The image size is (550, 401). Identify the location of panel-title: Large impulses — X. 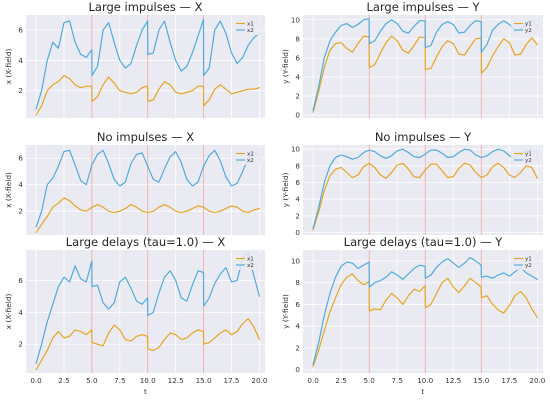
(146, 7).